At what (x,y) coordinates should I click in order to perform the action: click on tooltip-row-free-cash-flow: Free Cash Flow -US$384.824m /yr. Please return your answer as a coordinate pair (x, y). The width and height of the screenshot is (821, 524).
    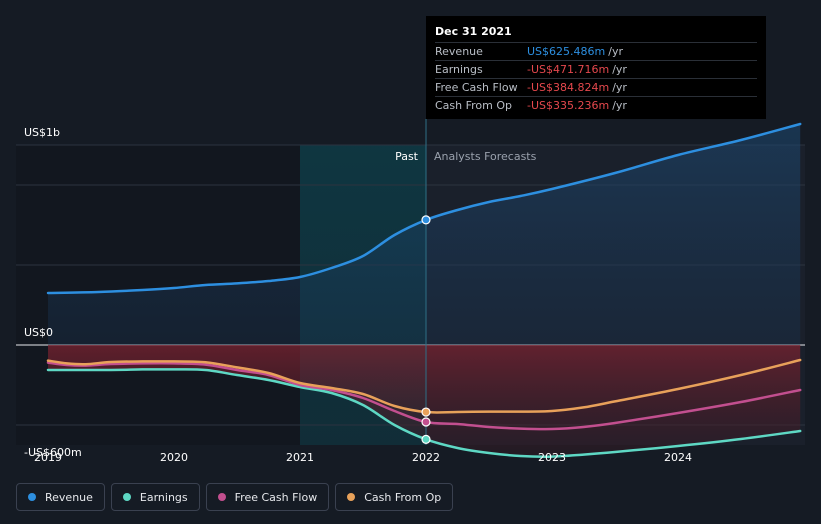
    Looking at the image, I should click on (596, 87).